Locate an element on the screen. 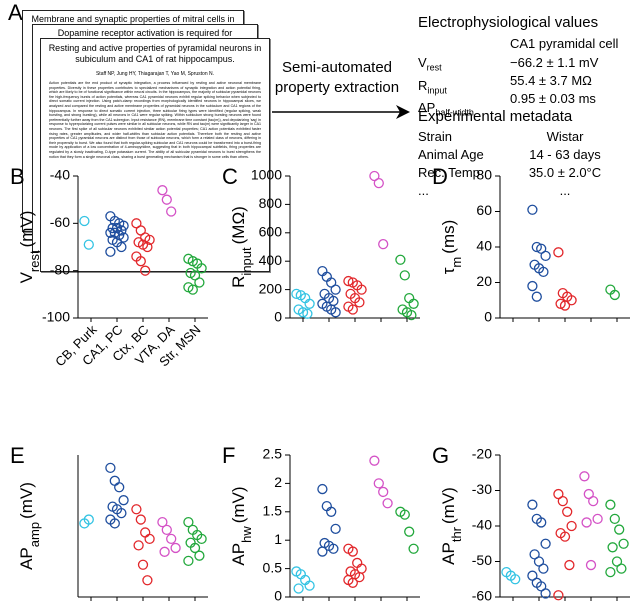  label-sub: half-width is located at coordinates (454, 112).